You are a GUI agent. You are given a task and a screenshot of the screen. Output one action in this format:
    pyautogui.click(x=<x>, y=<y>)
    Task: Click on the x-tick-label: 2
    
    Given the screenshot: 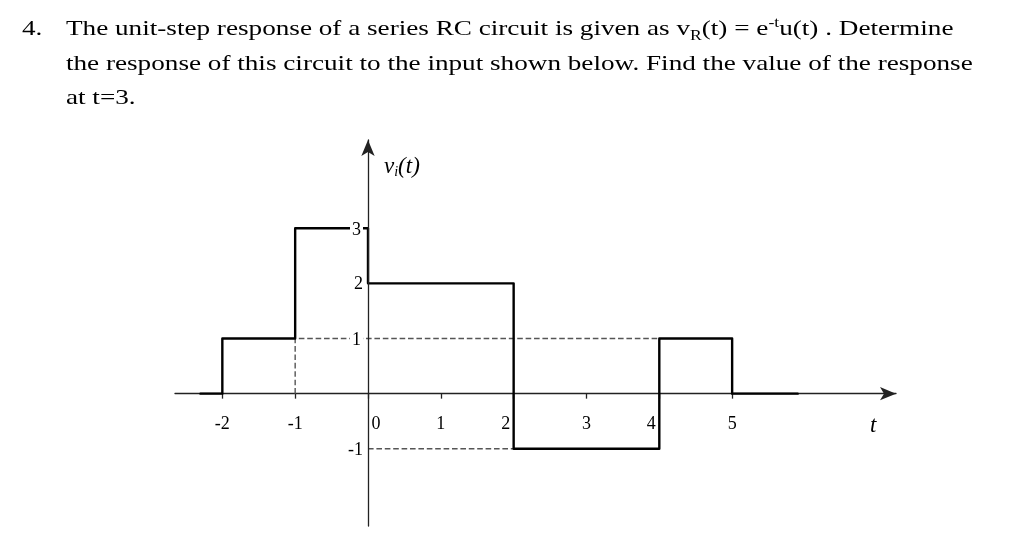 What is the action you would take?
    pyautogui.click(x=506, y=422)
    